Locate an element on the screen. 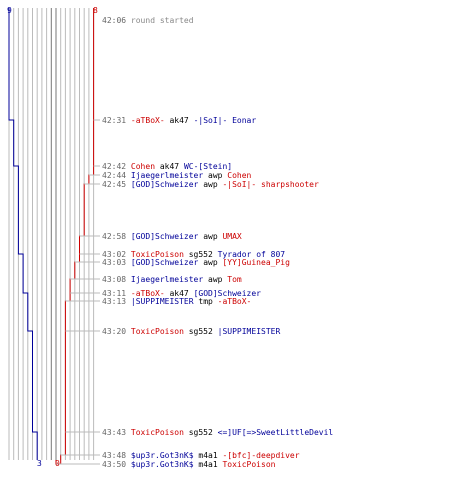  red-team-alive-line is located at coordinates (75, 236).